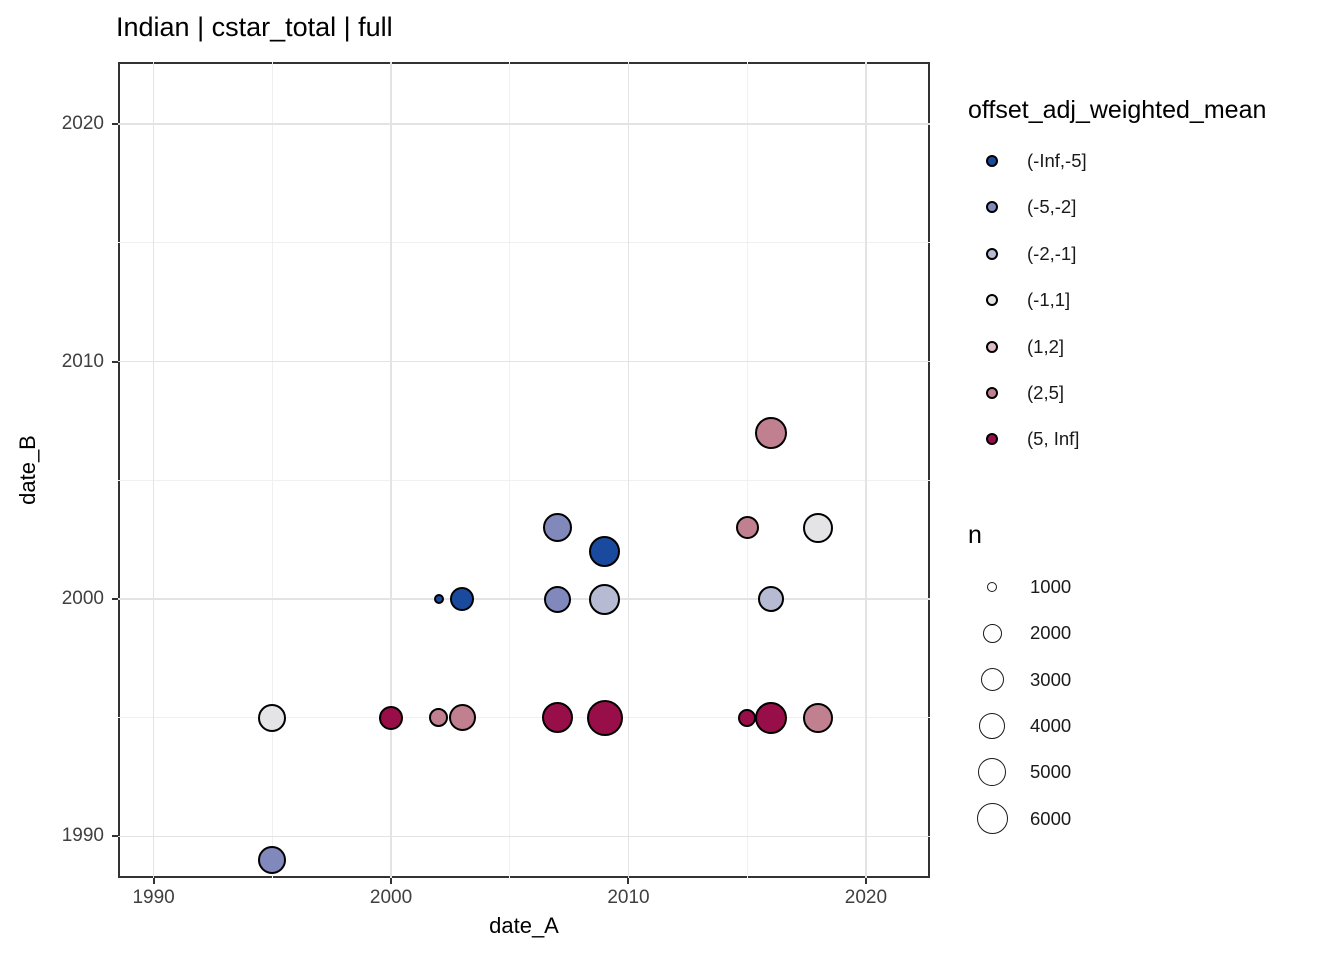  Describe the element at coordinates (1051, 725) in the screenshot. I see `size-legend-label: 4000` at that location.